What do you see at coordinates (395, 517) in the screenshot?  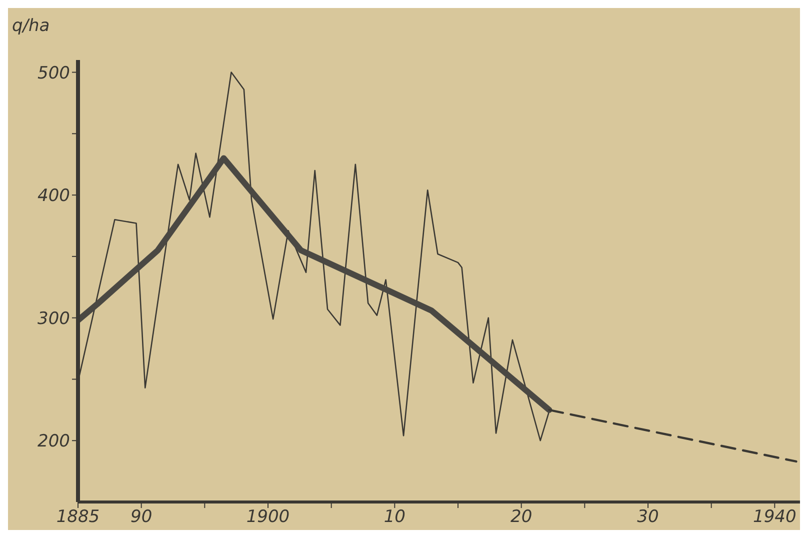 I see `x-tick-label: 10` at bounding box center [395, 517].